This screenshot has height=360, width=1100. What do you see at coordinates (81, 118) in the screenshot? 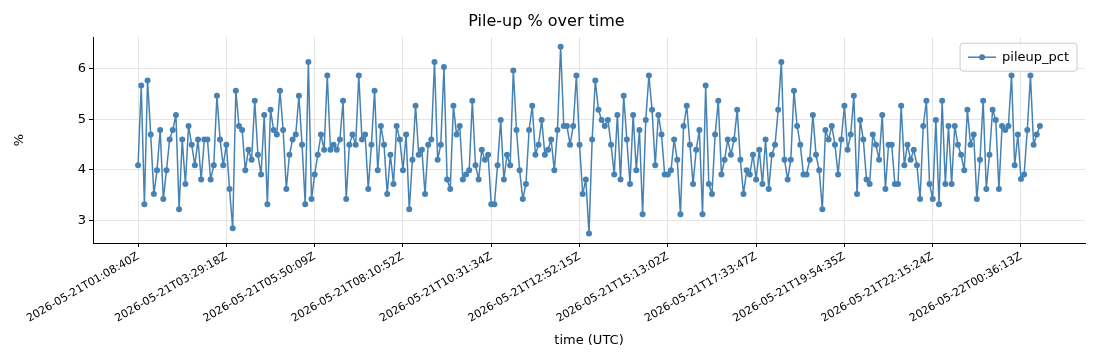
I see `y-tick-label: 5` at bounding box center [81, 118].